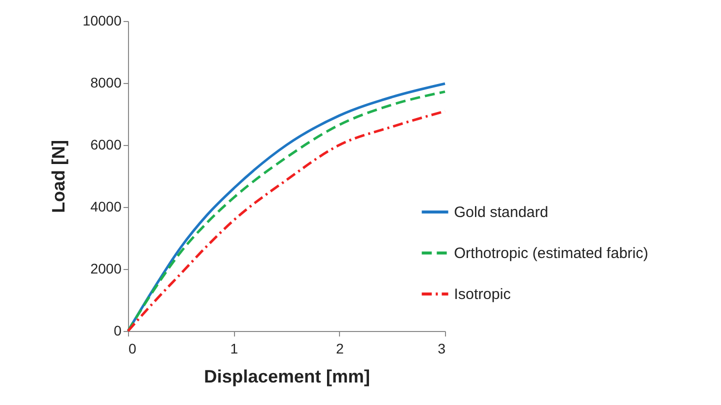 This screenshot has height=405, width=721. What do you see at coordinates (106, 206) in the screenshot?
I see `y-tick-label: 4000` at bounding box center [106, 206].